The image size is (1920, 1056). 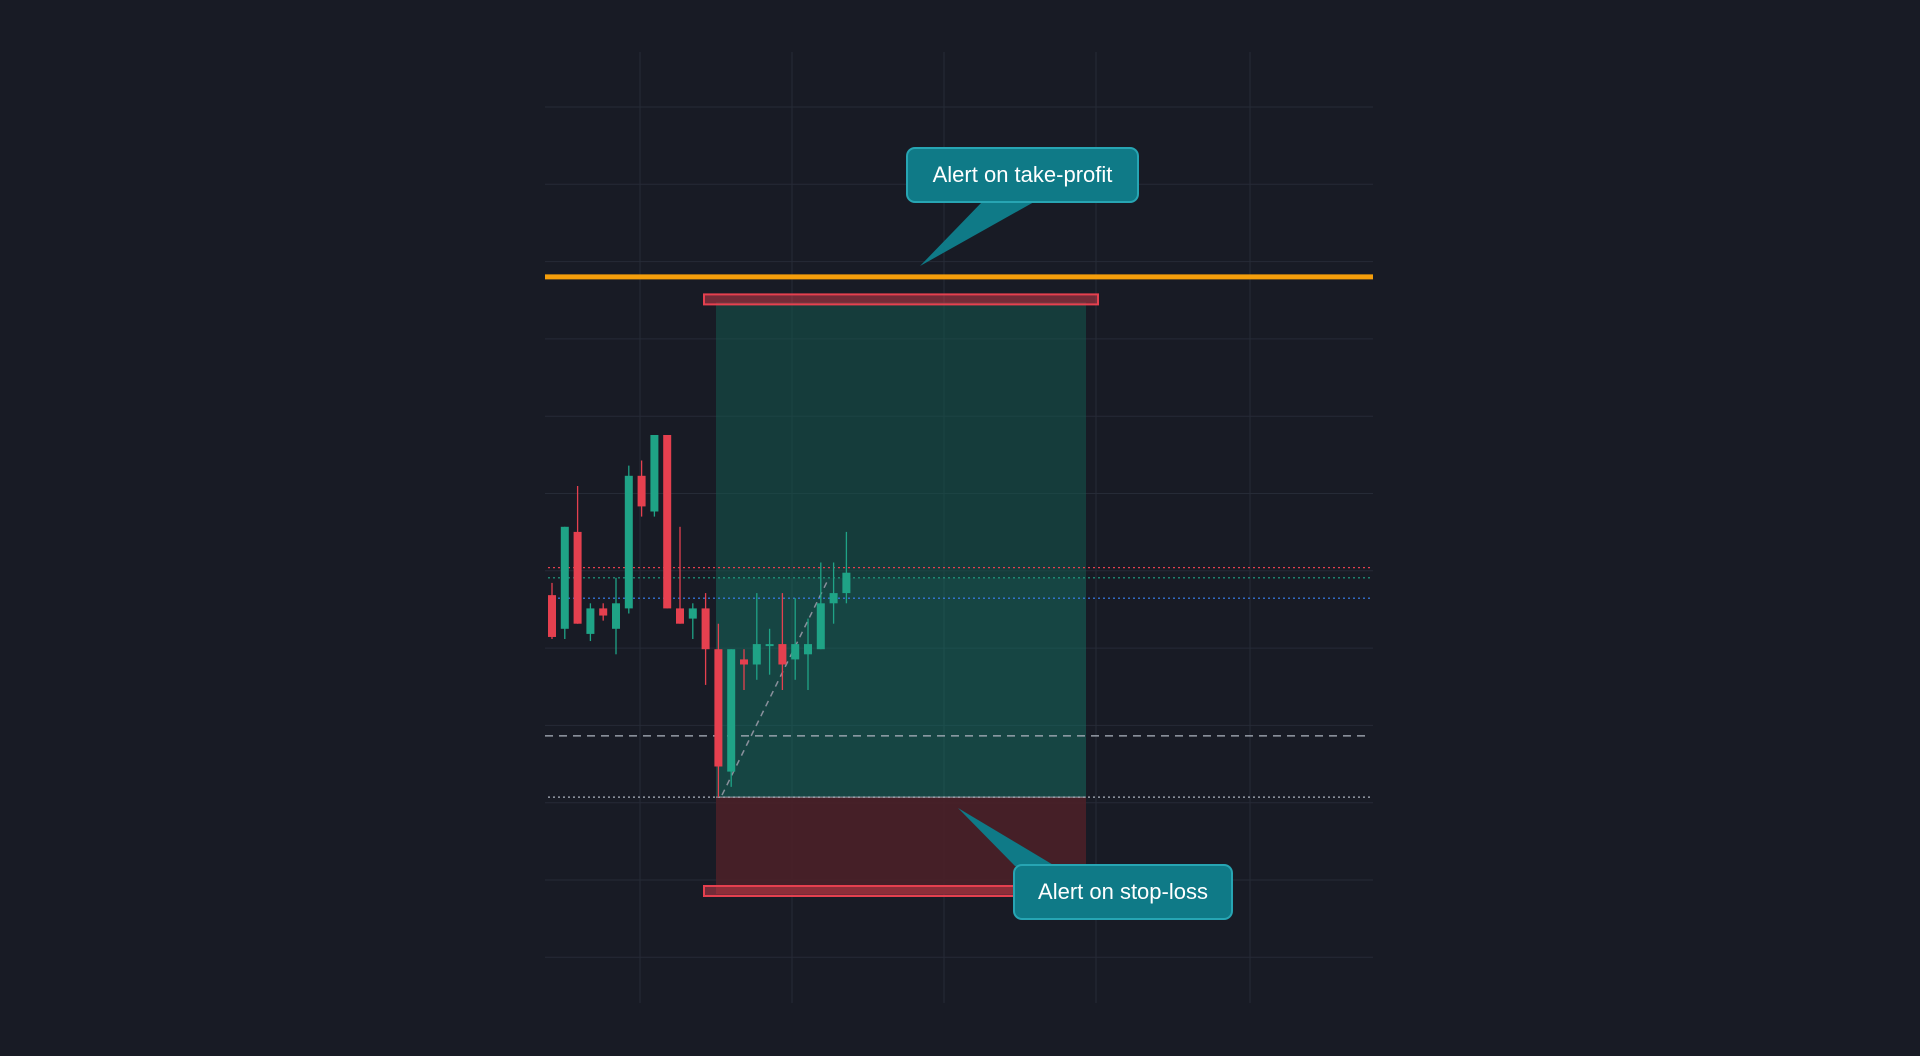 What do you see at coordinates (1022, 175) in the screenshot?
I see `take-profit-alert-callout: Alert on take-profit` at bounding box center [1022, 175].